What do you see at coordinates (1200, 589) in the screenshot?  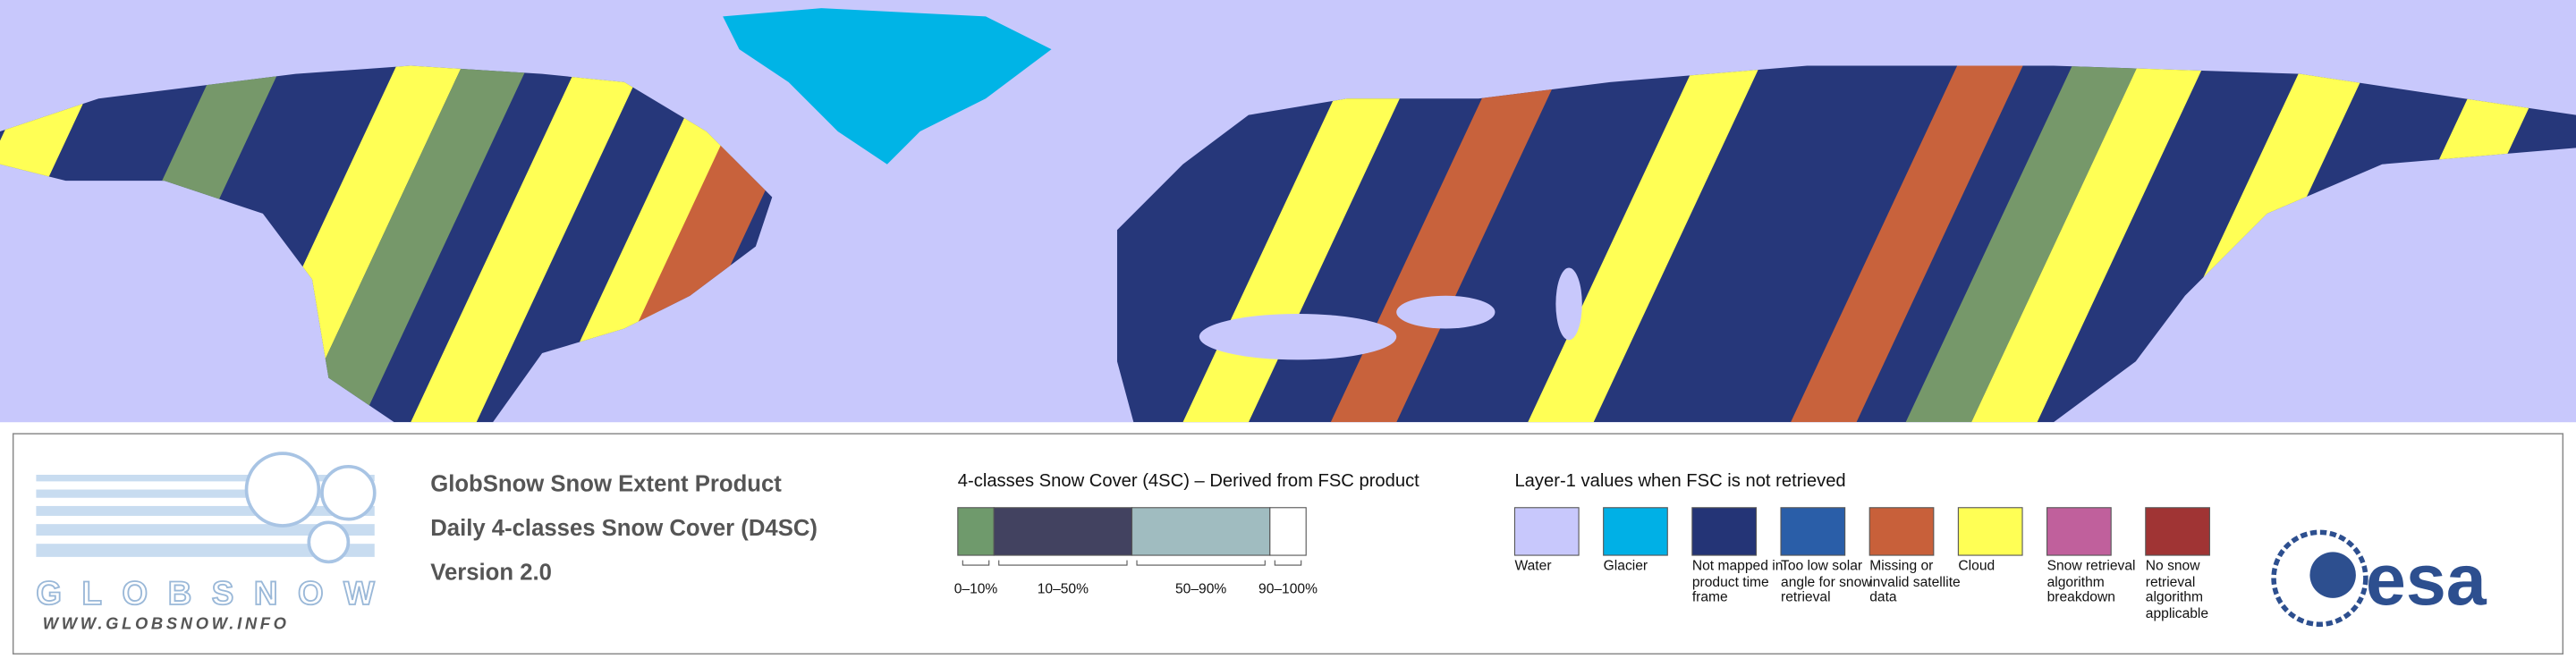 I see `class-label: 50–90%` at bounding box center [1200, 589].